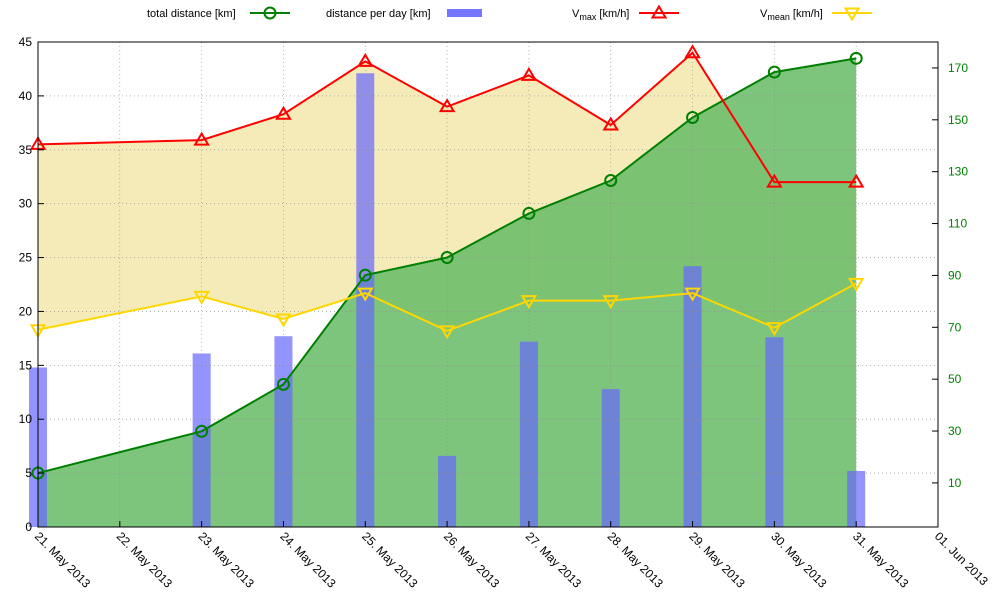 The height and width of the screenshot is (605, 1000). I want to click on legend-daily-swatch, so click(464, 13).